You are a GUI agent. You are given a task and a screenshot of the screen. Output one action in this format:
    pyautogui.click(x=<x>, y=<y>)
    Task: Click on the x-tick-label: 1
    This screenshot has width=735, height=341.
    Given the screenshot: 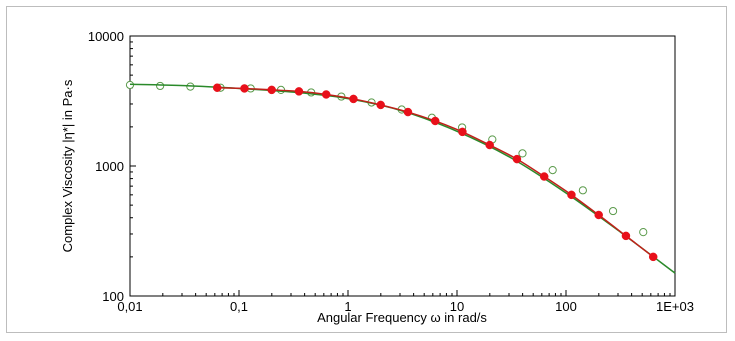 What is the action you would take?
    pyautogui.click(x=347, y=306)
    